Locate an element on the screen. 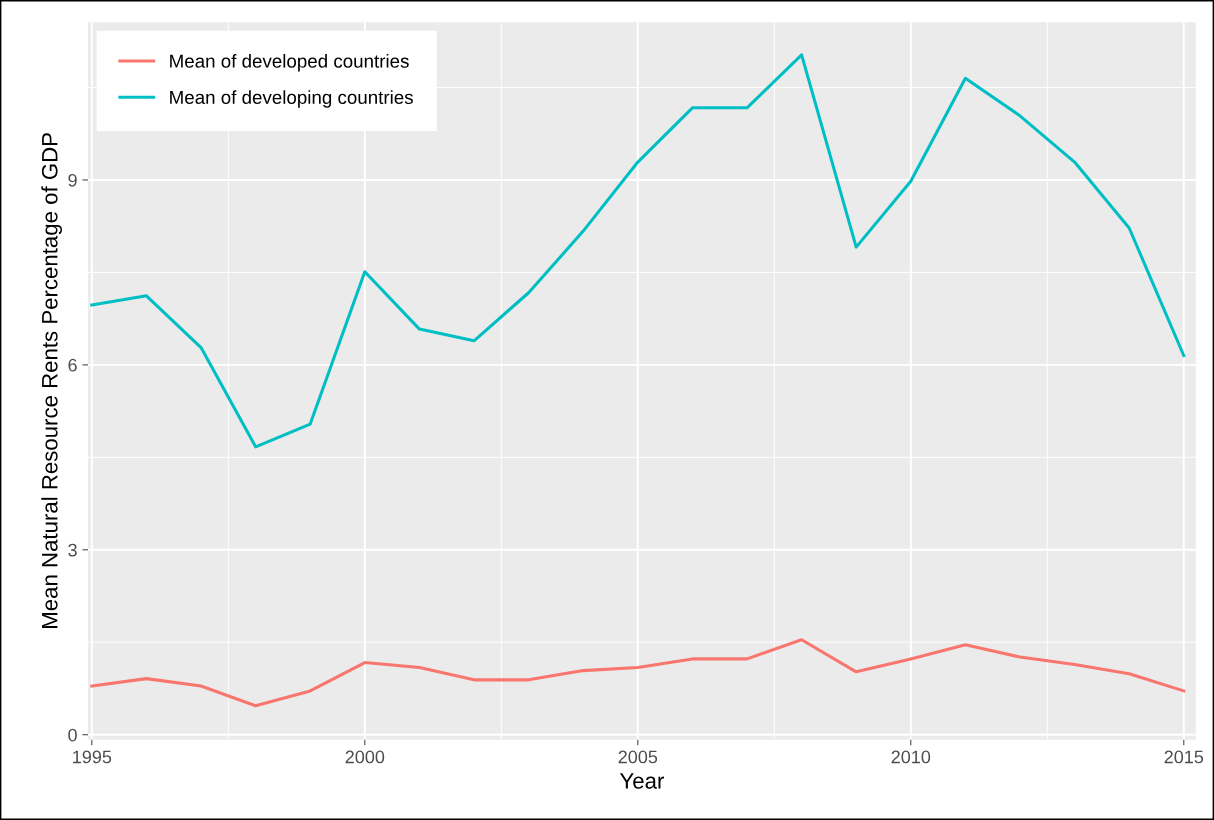 The width and height of the screenshot is (1214, 820). y-tick-label: 9 is located at coordinates (72, 180).